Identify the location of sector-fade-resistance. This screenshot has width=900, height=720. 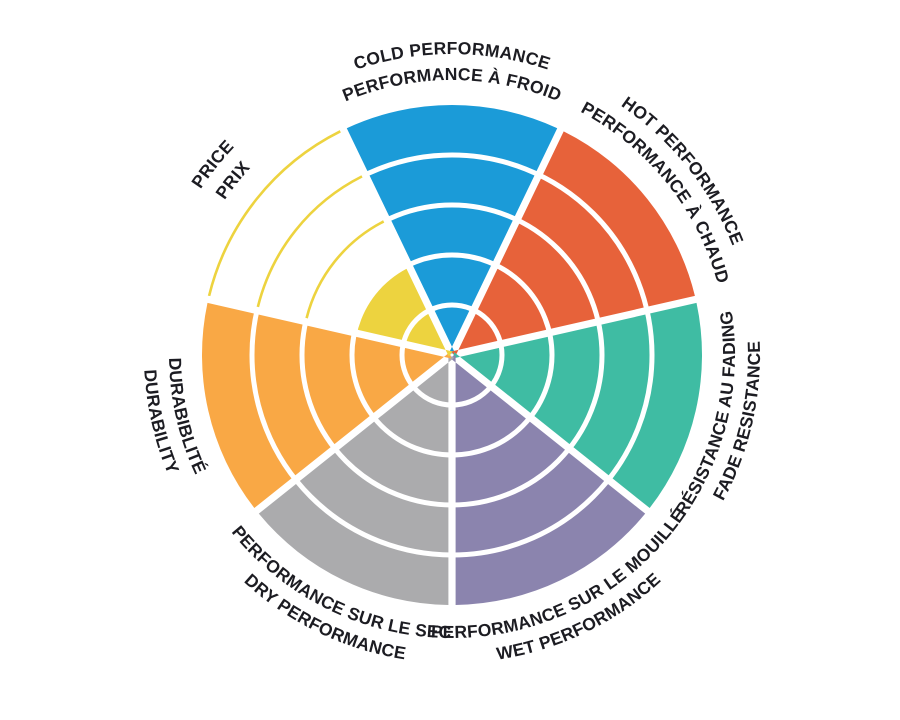
(577, 405).